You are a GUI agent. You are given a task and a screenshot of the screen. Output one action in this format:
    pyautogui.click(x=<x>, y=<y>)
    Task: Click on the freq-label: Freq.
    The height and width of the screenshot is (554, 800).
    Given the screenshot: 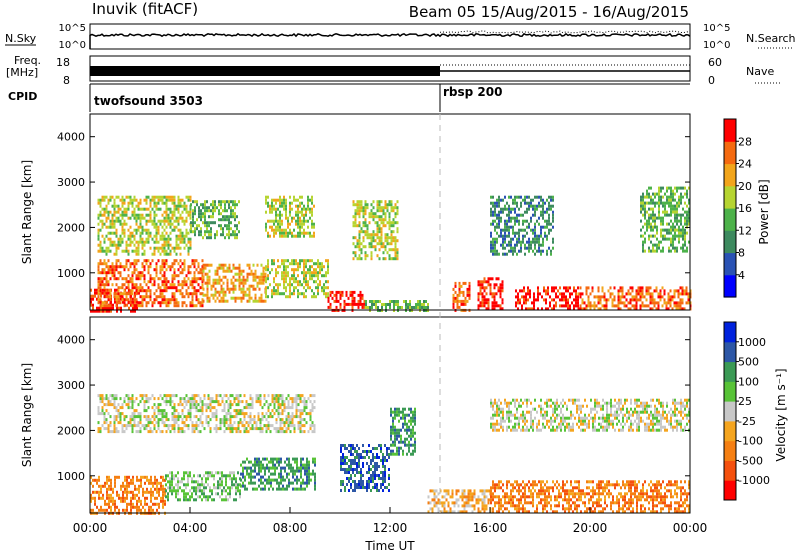 What is the action you would take?
    pyautogui.click(x=27, y=60)
    